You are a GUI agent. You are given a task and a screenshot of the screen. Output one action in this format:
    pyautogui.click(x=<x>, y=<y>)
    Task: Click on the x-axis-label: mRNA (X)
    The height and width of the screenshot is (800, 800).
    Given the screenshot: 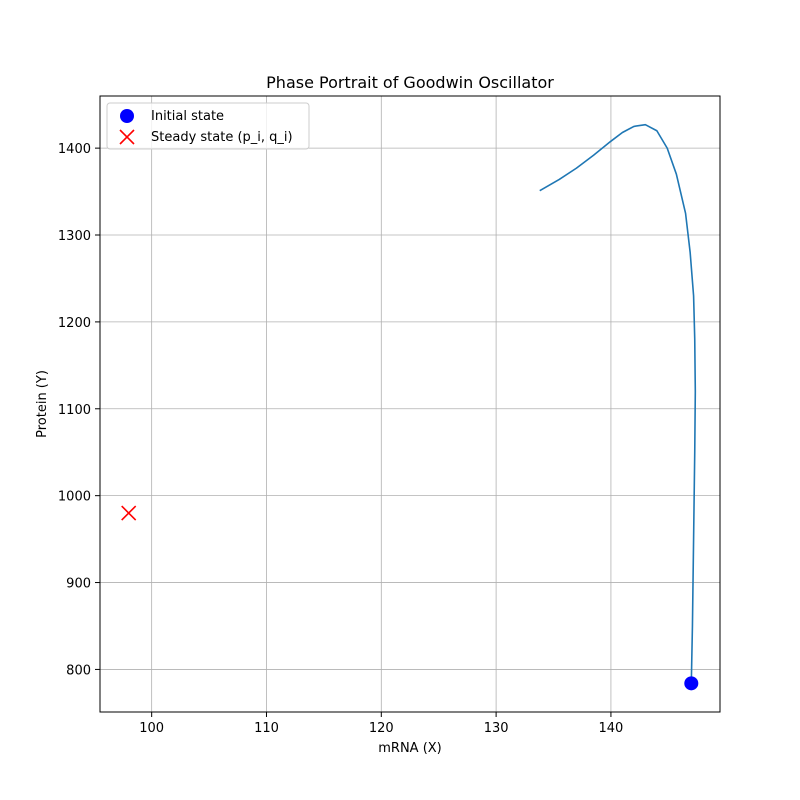 What is the action you would take?
    pyautogui.click(x=410, y=748)
    